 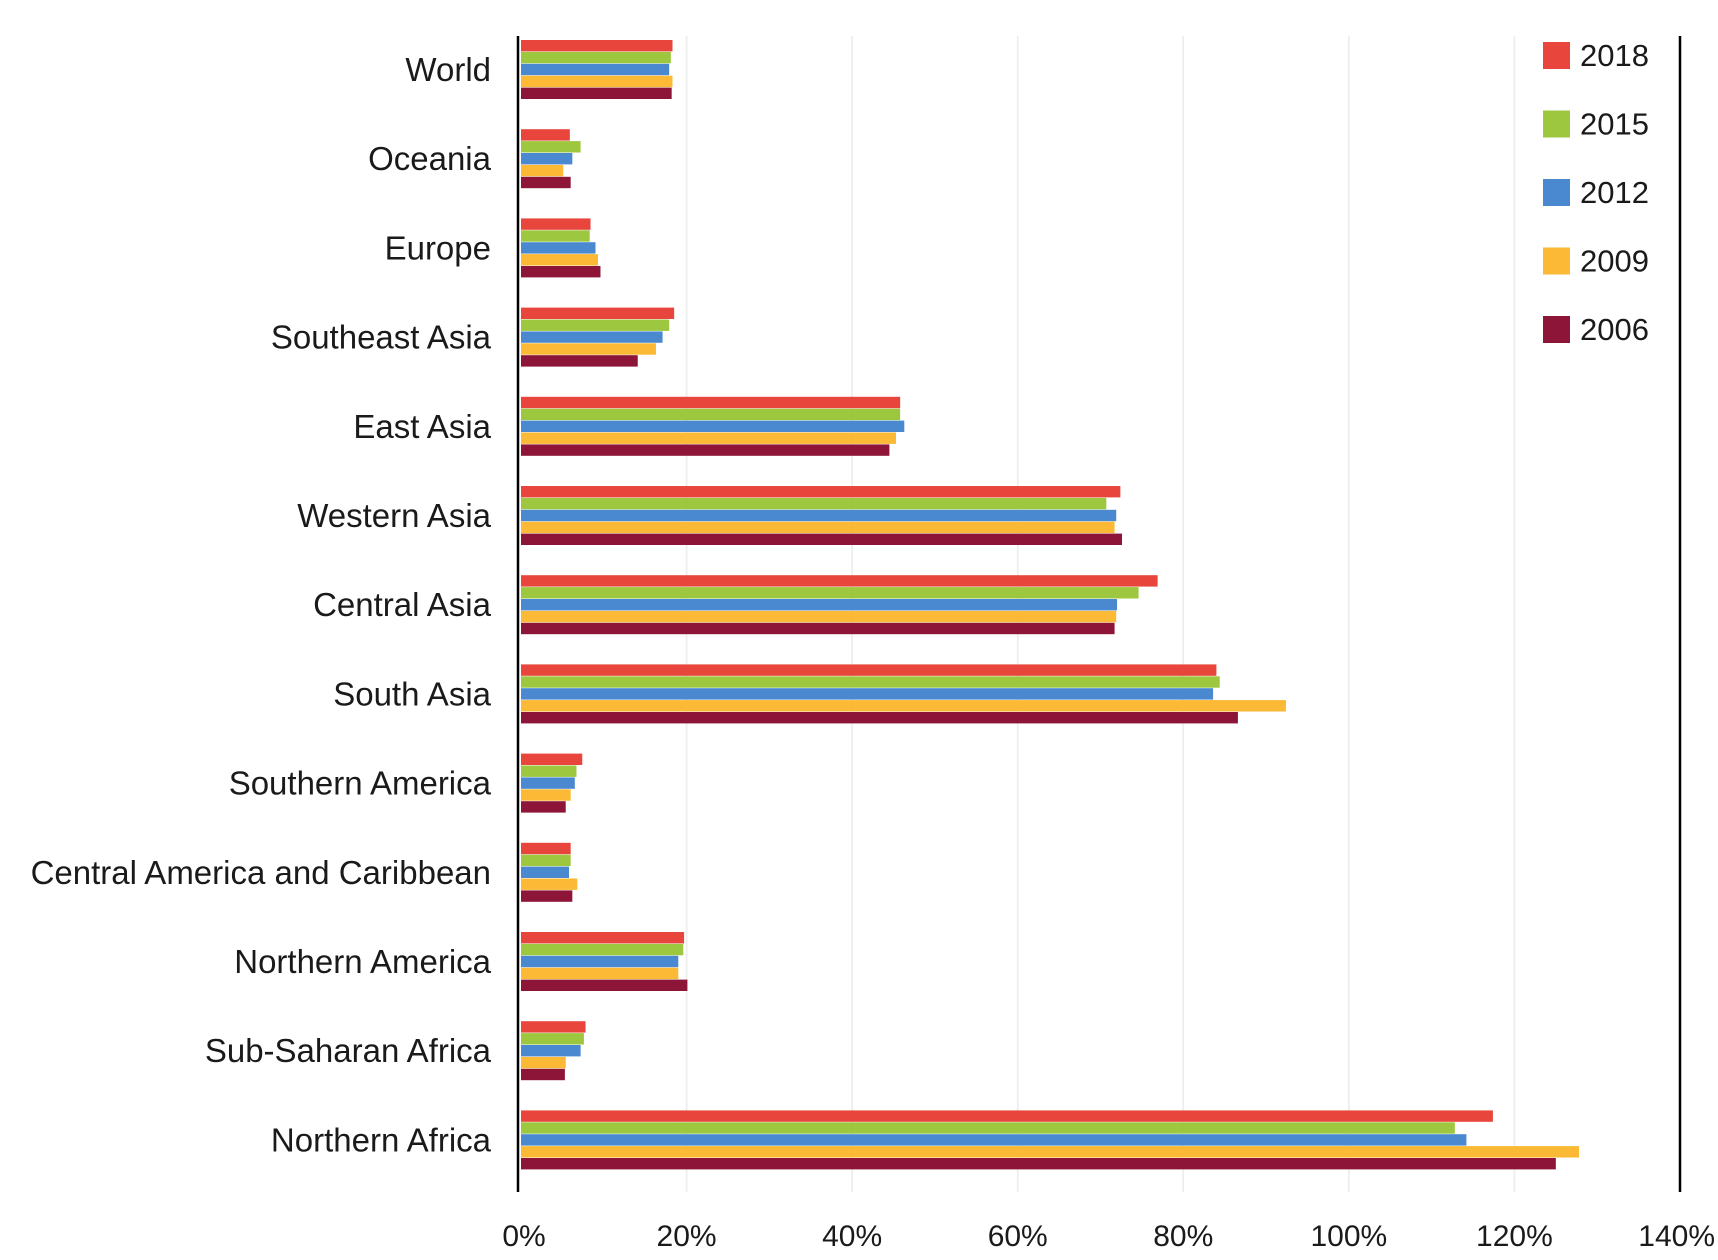 I want to click on legend-label: 2009, so click(x=1614, y=261).